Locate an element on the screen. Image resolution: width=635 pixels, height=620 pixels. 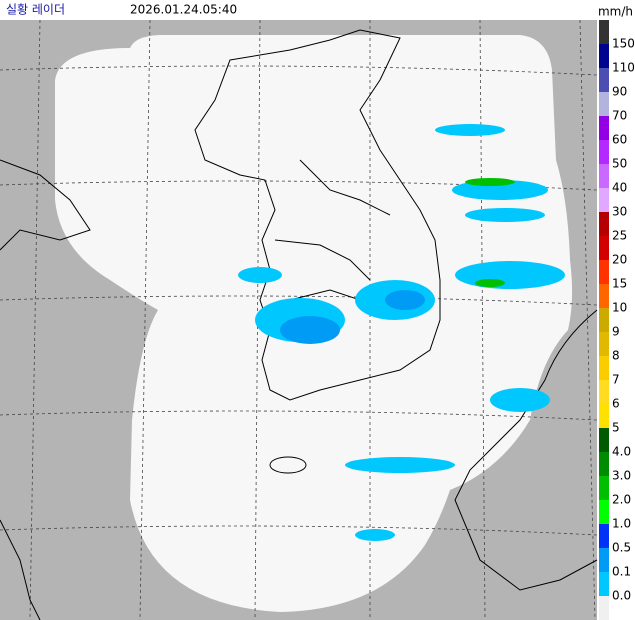
legend-label: 110 is located at coordinates (623, 68).